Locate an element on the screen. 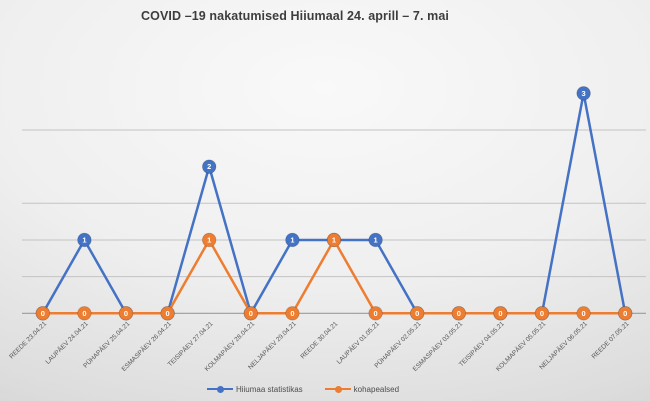 The image size is (650, 401). chart-legend: Hiiumaa statistikas kohapealsed is located at coordinates (314, 389).